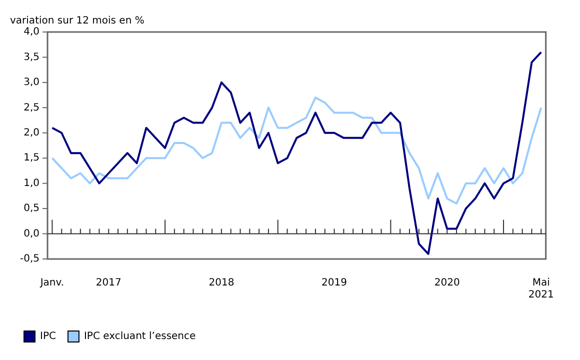 The width and height of the screenshot is (580, 360). I want to click on y-tick-label: 4,0, so click(32, 32).